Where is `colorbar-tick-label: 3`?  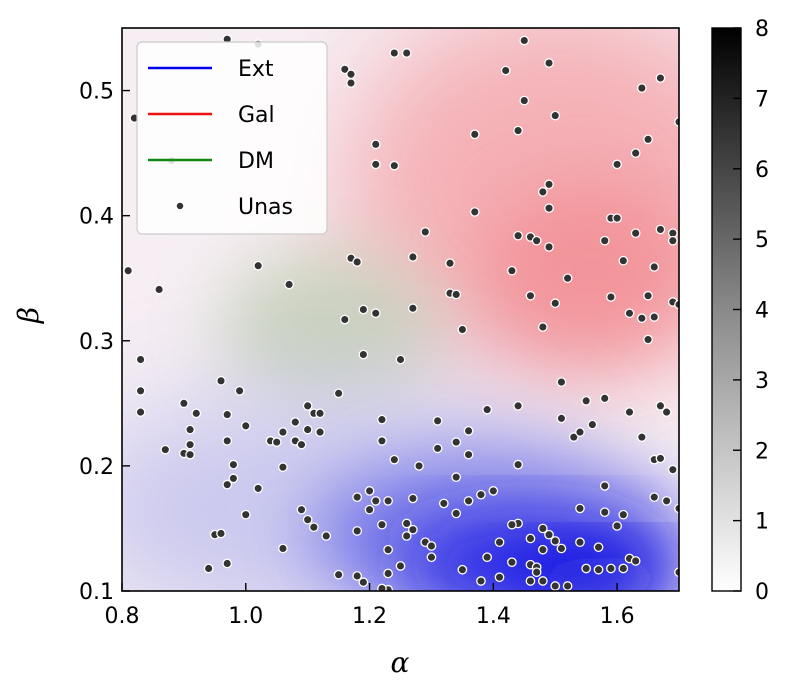 colorbar-tick-label: 3 is located at coordinates (762, 381).